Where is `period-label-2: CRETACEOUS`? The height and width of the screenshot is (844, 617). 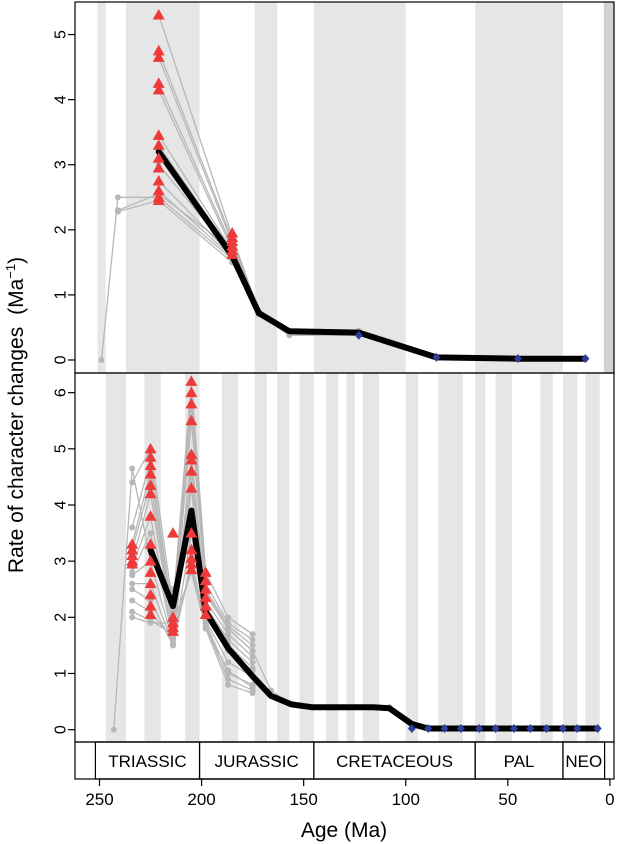
period-label-2: CRETACEOUS is located at coordinates (394, 761).